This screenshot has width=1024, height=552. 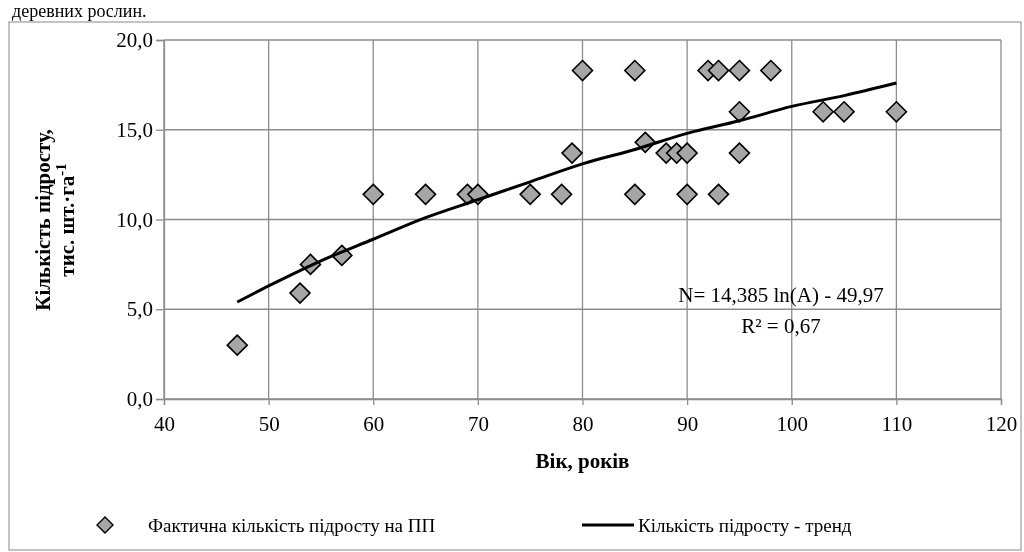 I want to click on x-tick-label: 110, so click(x=897, y=424).